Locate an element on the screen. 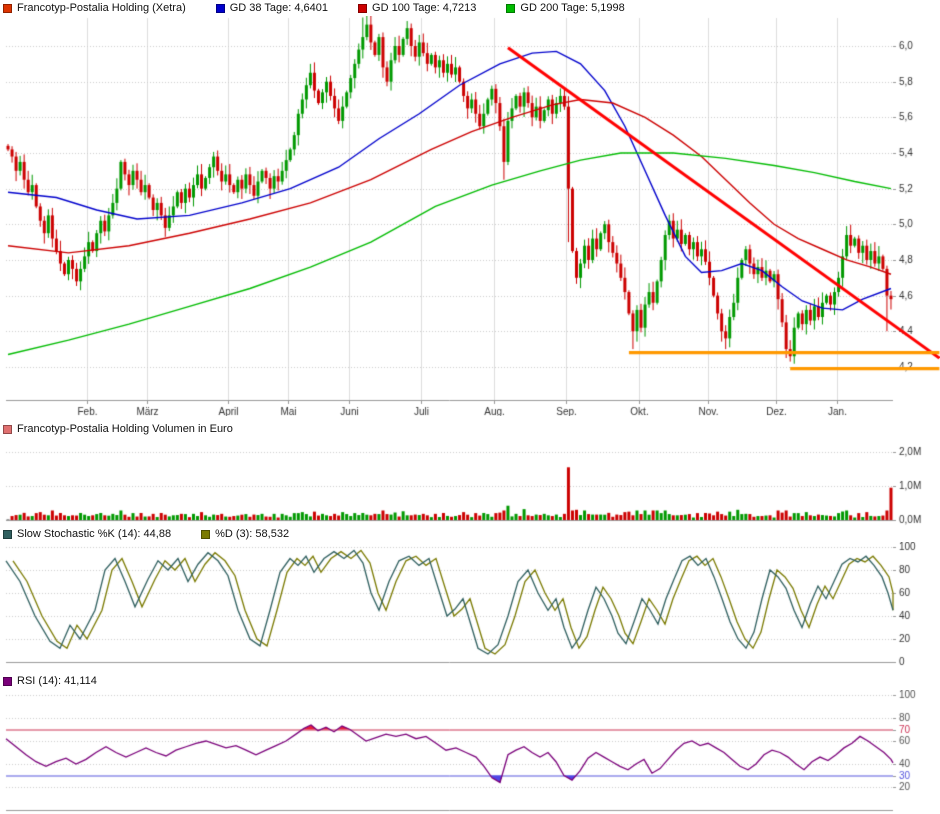 This screenshot has width=940, height=814. gd100-swatch-icon is located at coordinates (363, 8).